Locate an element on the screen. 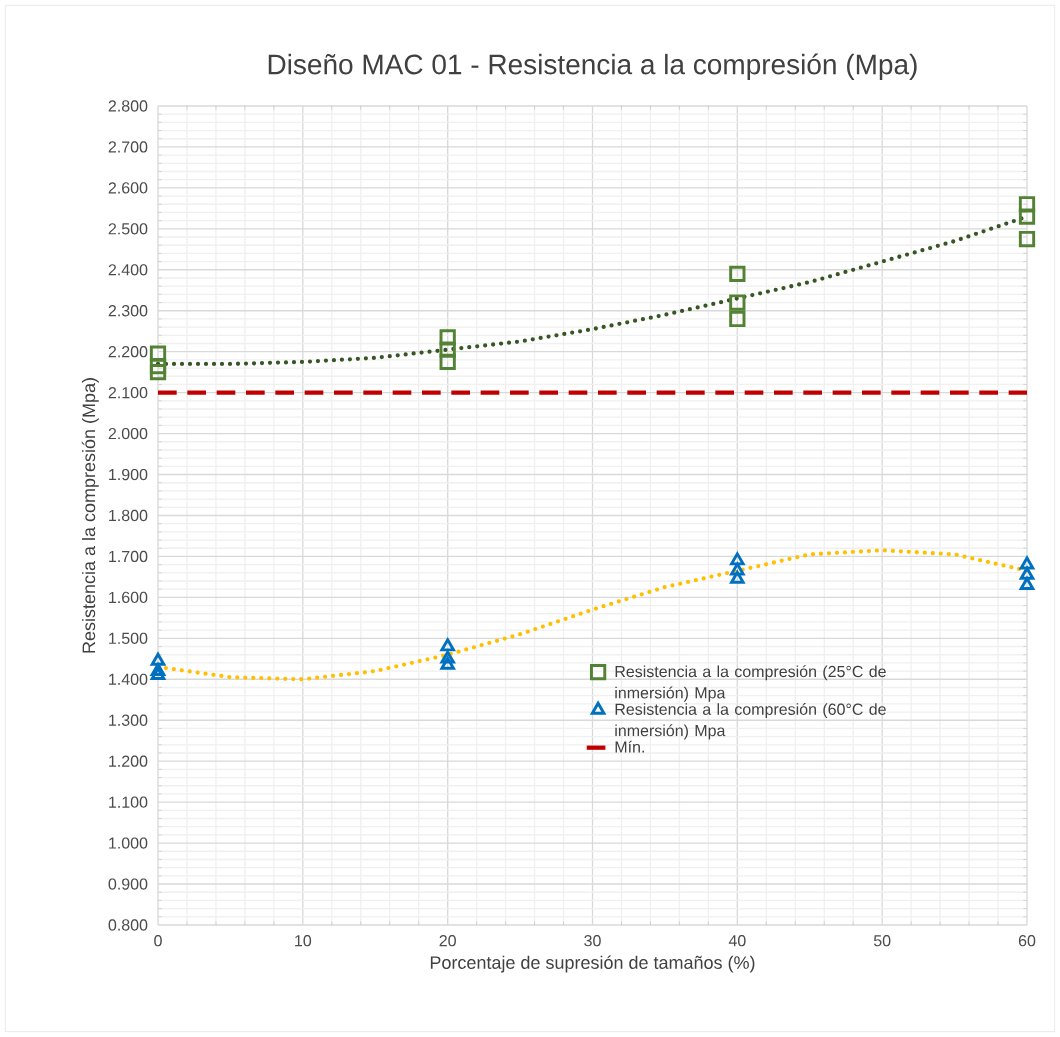 This screenshot has height=1037, width=1060. y-tick-label: 1.900 is located at coordinates (128, 474).